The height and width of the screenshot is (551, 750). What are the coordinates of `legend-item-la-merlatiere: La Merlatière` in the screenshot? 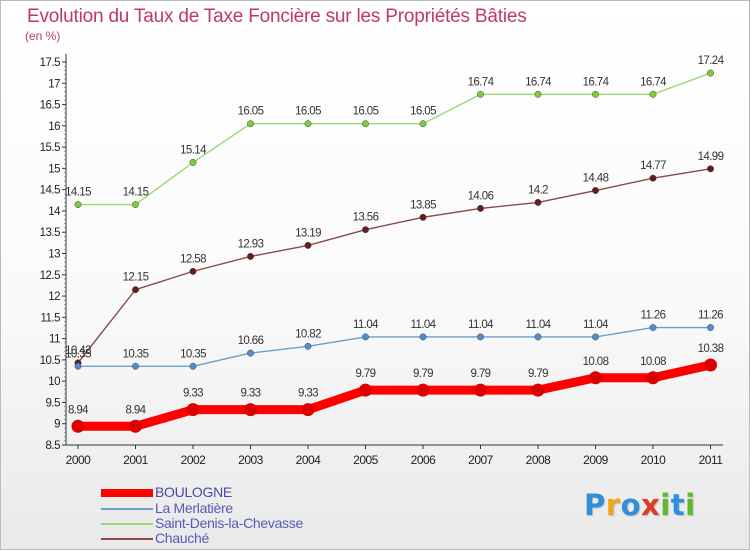 It's located at (251, 508).